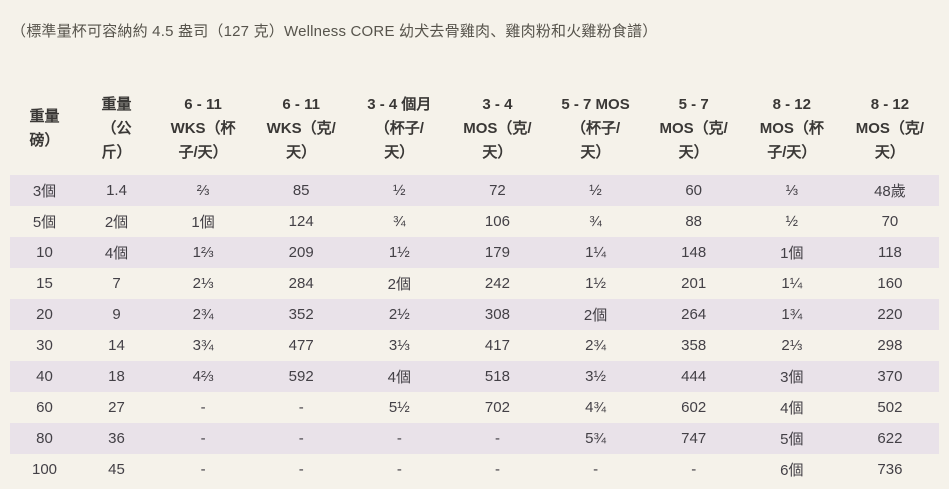 The height and width of the screenshot is (489, 949). I want to click on table-cell: 88, so click(694, 221).